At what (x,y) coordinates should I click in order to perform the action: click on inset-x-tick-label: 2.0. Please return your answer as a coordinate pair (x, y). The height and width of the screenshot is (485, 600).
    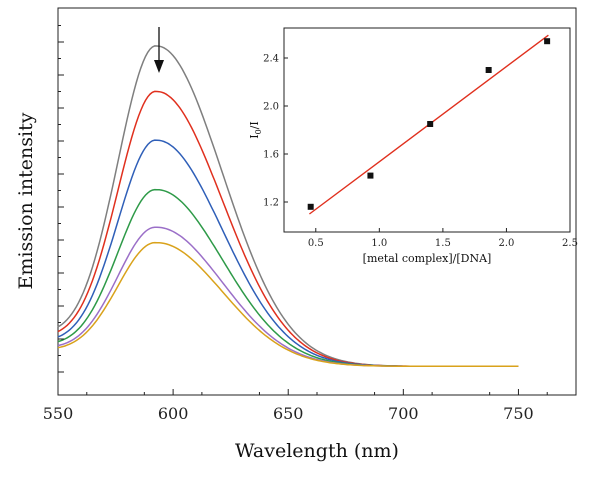
    Looking at the image, I should click on (506, 243).